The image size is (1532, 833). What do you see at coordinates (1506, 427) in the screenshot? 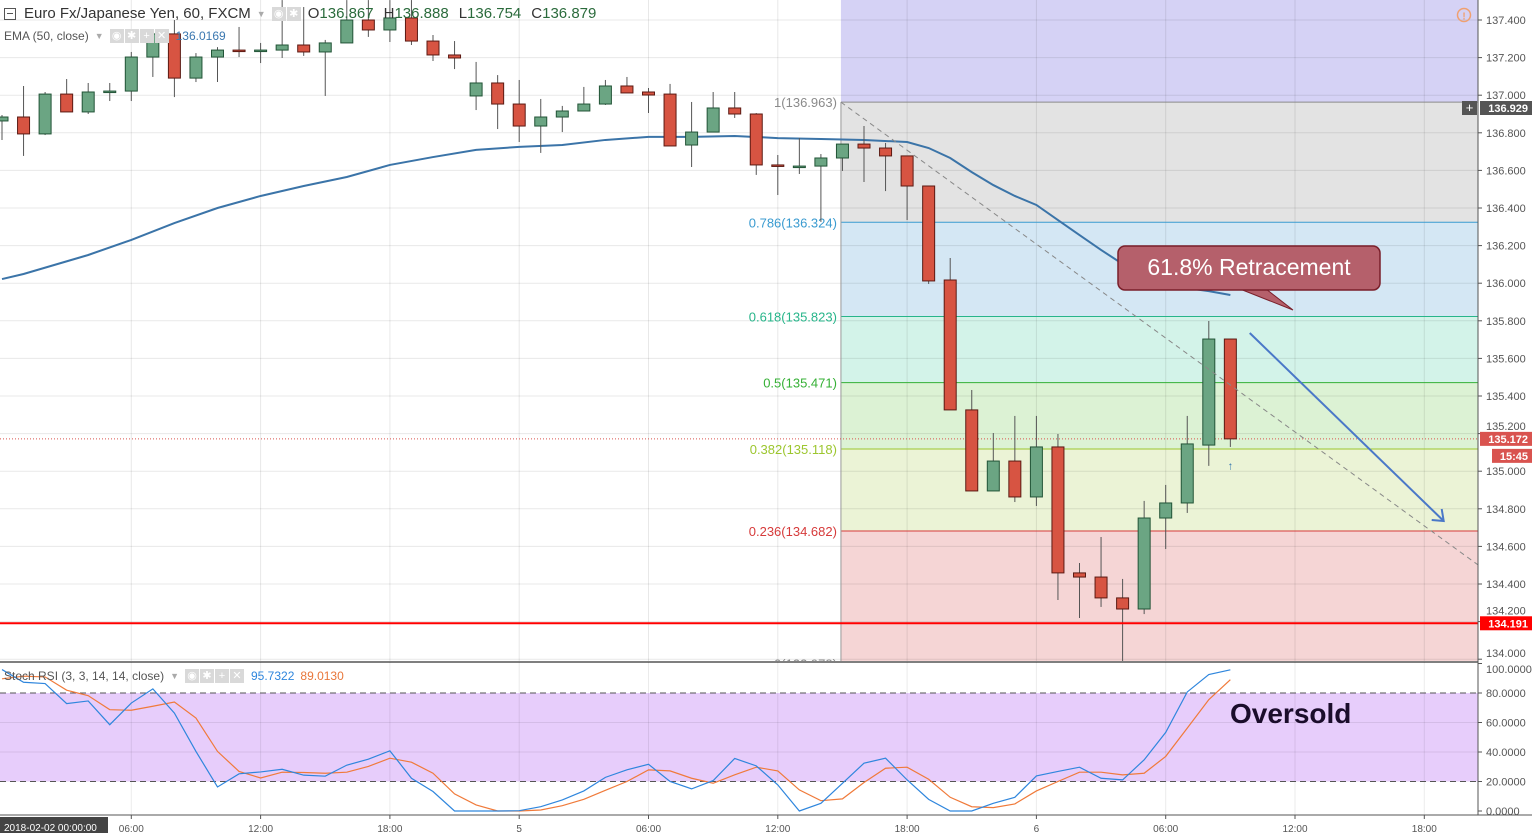
I see `price-tick-label: 135.200` at bounding box center [1506, 427].